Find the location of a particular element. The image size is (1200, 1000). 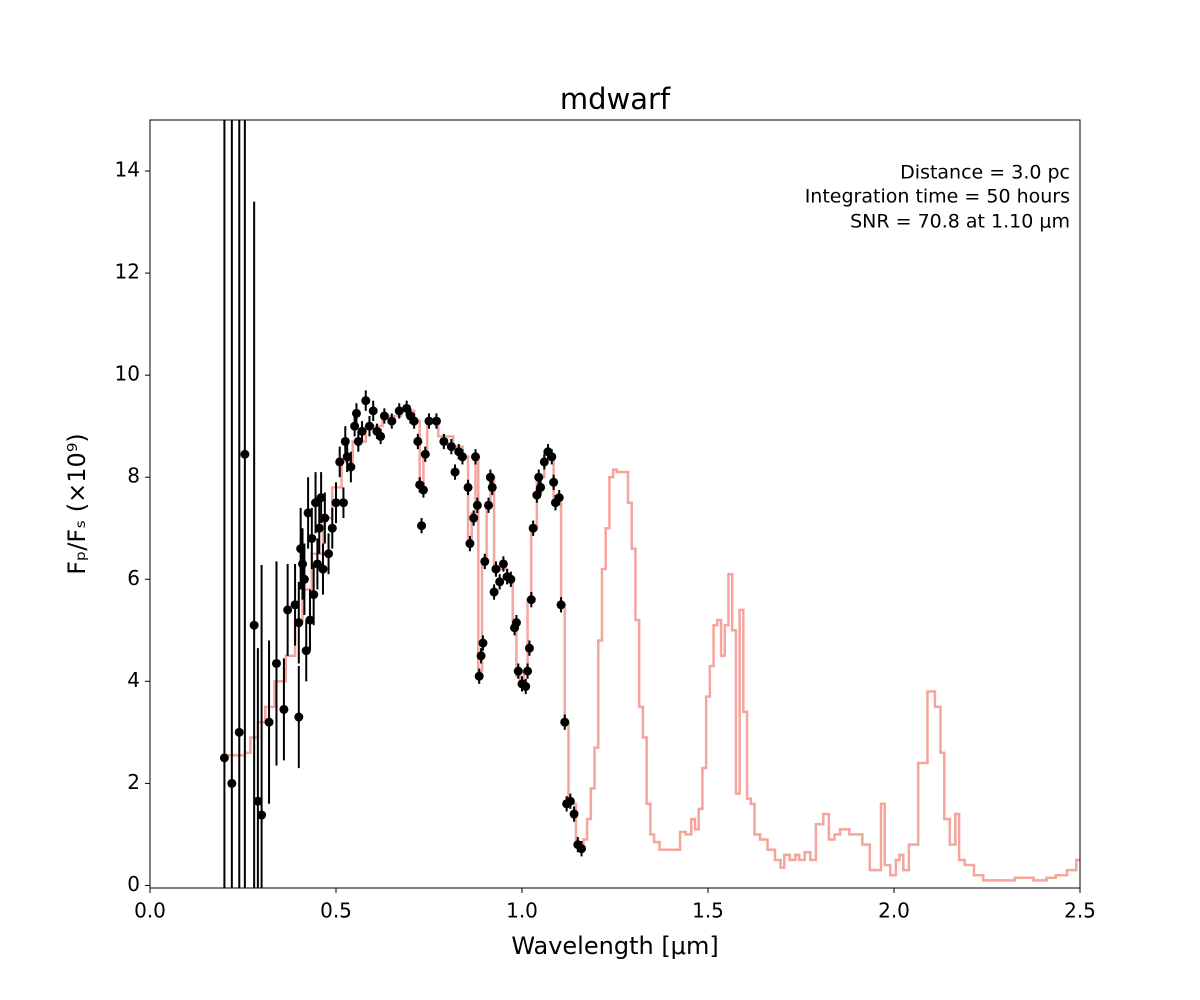

y-axis-label: Fₚ/Fₛ (×10⁹) is located at coordinates (77, 504).